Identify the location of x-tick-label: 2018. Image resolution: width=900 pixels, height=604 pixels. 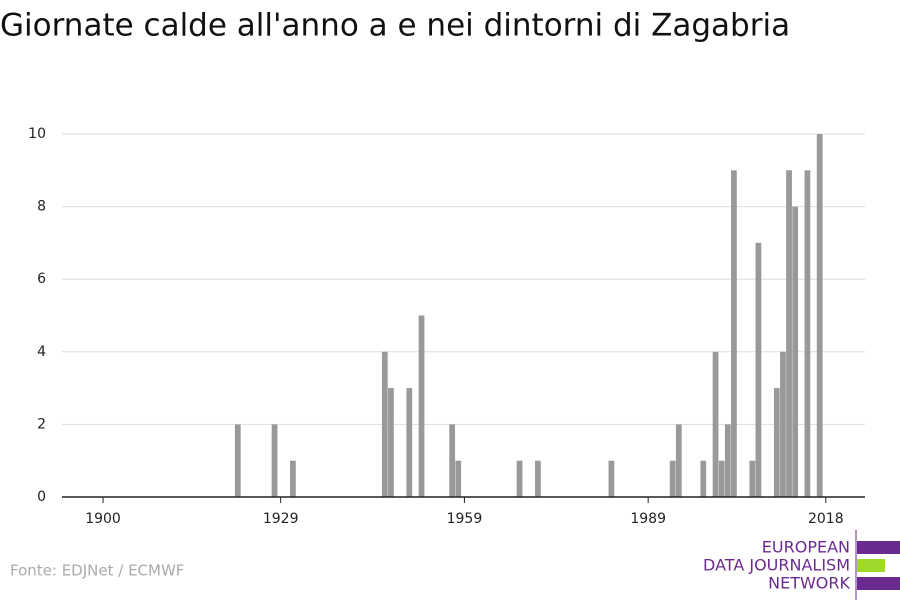
(826, 519).